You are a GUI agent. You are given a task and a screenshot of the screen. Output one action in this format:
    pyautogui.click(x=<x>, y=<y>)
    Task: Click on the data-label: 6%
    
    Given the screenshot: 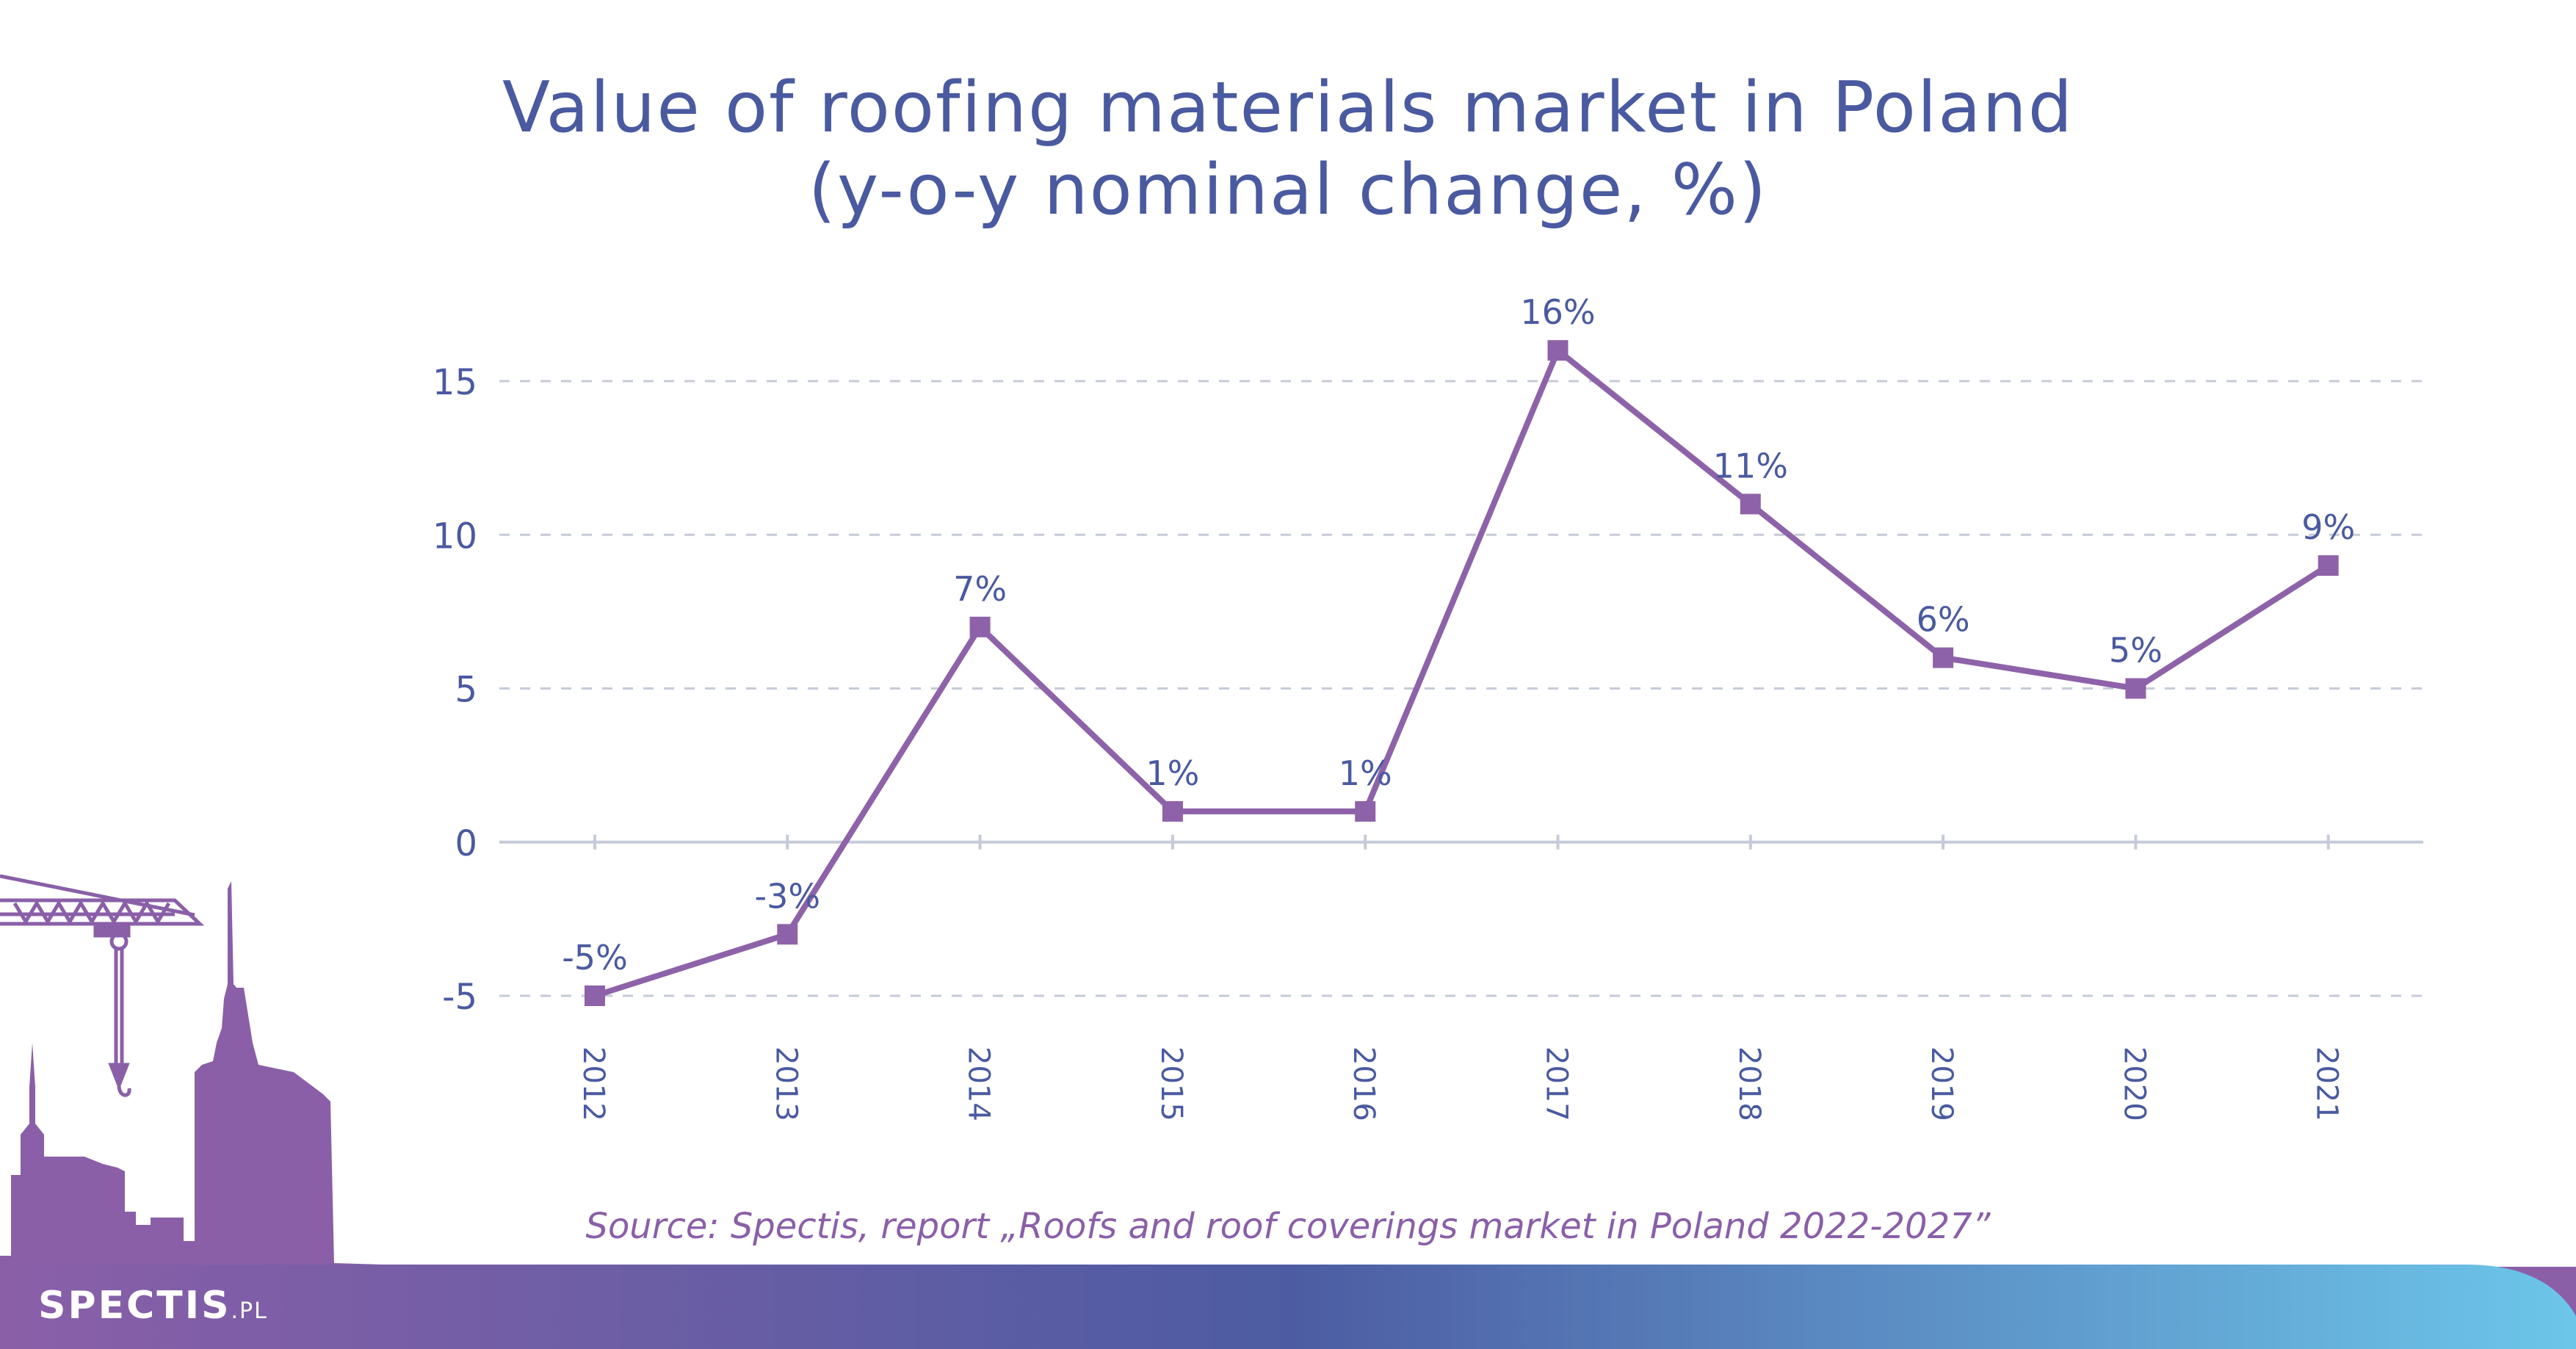 What is the action you would take?
    pyautogui.click(x=1943, y=620)
    